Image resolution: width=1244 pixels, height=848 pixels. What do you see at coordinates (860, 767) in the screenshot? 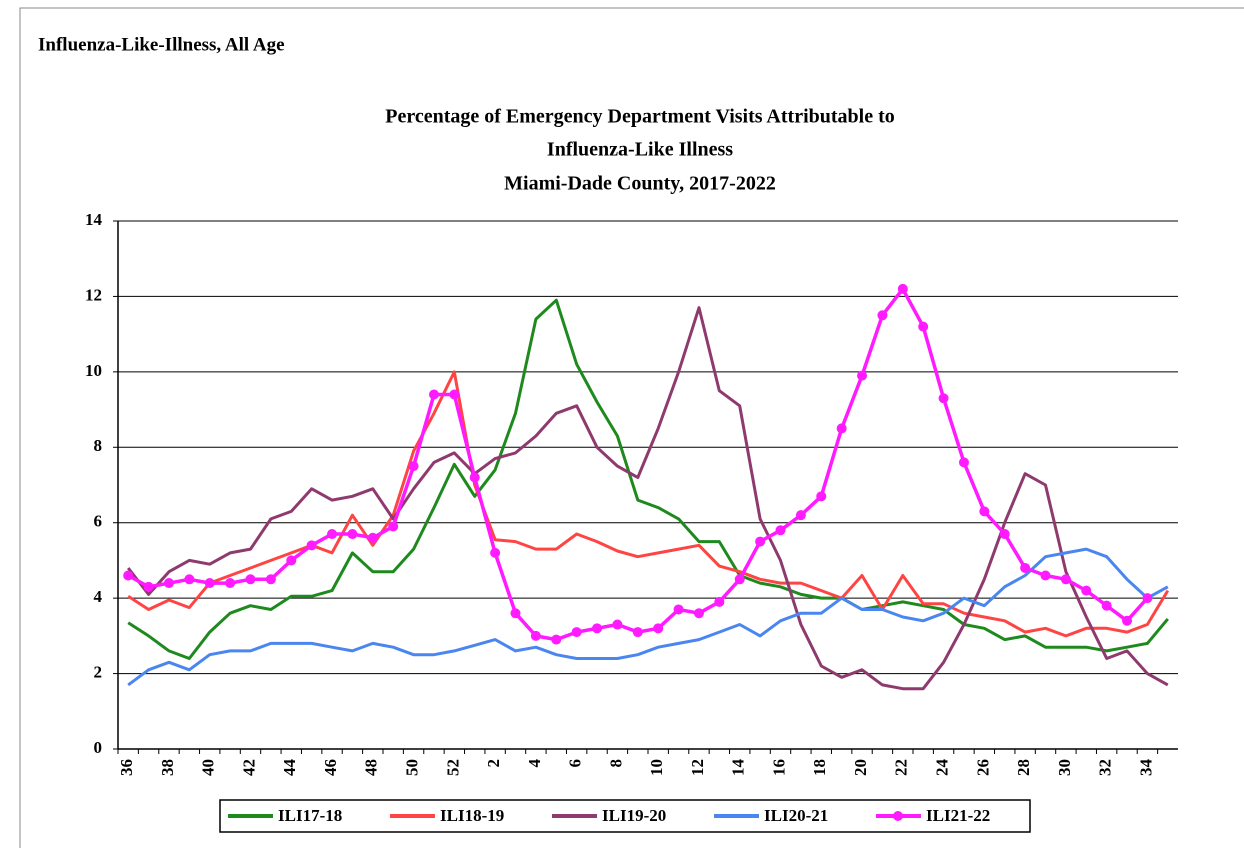
I see `x-tick-label: 20` at bounding box center [860, 767].